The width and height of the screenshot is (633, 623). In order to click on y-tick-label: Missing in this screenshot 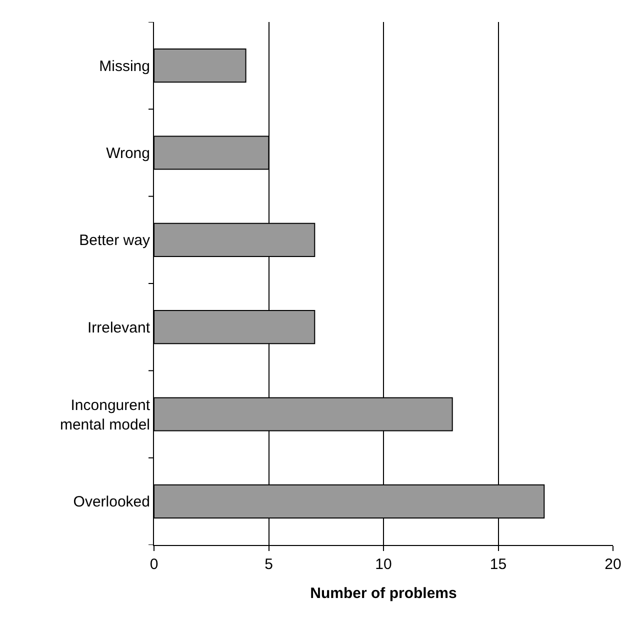, I will do `click(124, 66)`.